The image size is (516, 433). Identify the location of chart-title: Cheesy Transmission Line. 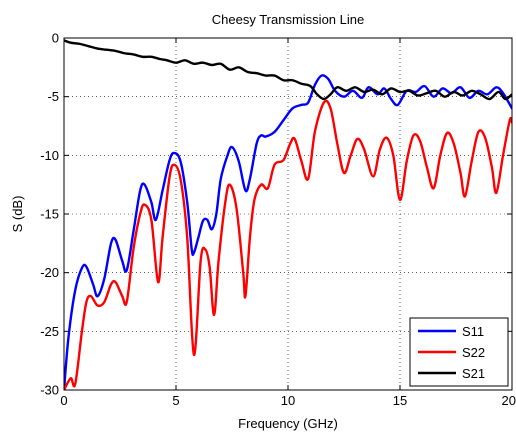
(288, 19).